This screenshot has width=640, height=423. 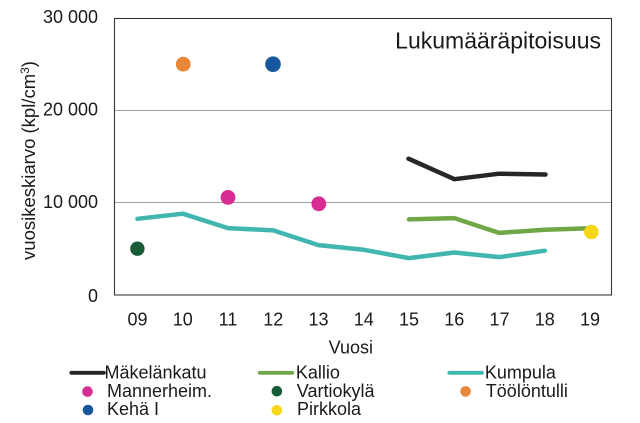 What do you see at coordinates (590, 320) in the screenshot?
I see `svg-text: 19` at bounding box center [590, 320].